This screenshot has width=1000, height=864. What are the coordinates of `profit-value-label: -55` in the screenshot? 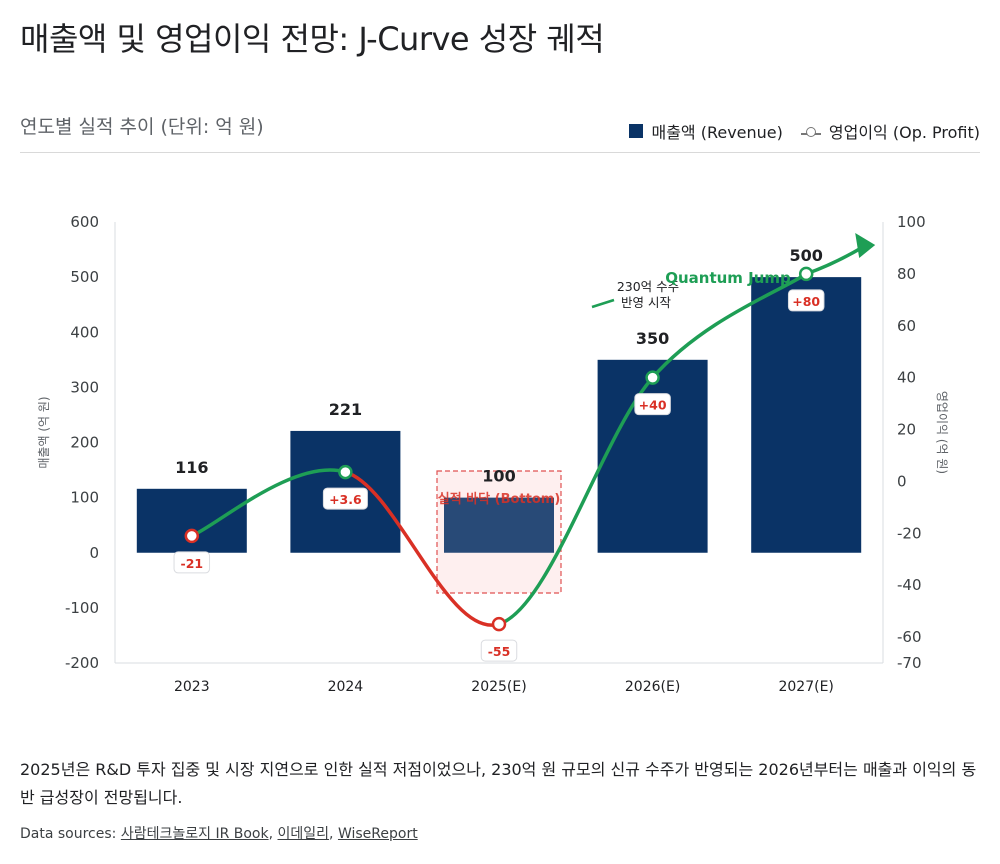 It's located at (499, 651).